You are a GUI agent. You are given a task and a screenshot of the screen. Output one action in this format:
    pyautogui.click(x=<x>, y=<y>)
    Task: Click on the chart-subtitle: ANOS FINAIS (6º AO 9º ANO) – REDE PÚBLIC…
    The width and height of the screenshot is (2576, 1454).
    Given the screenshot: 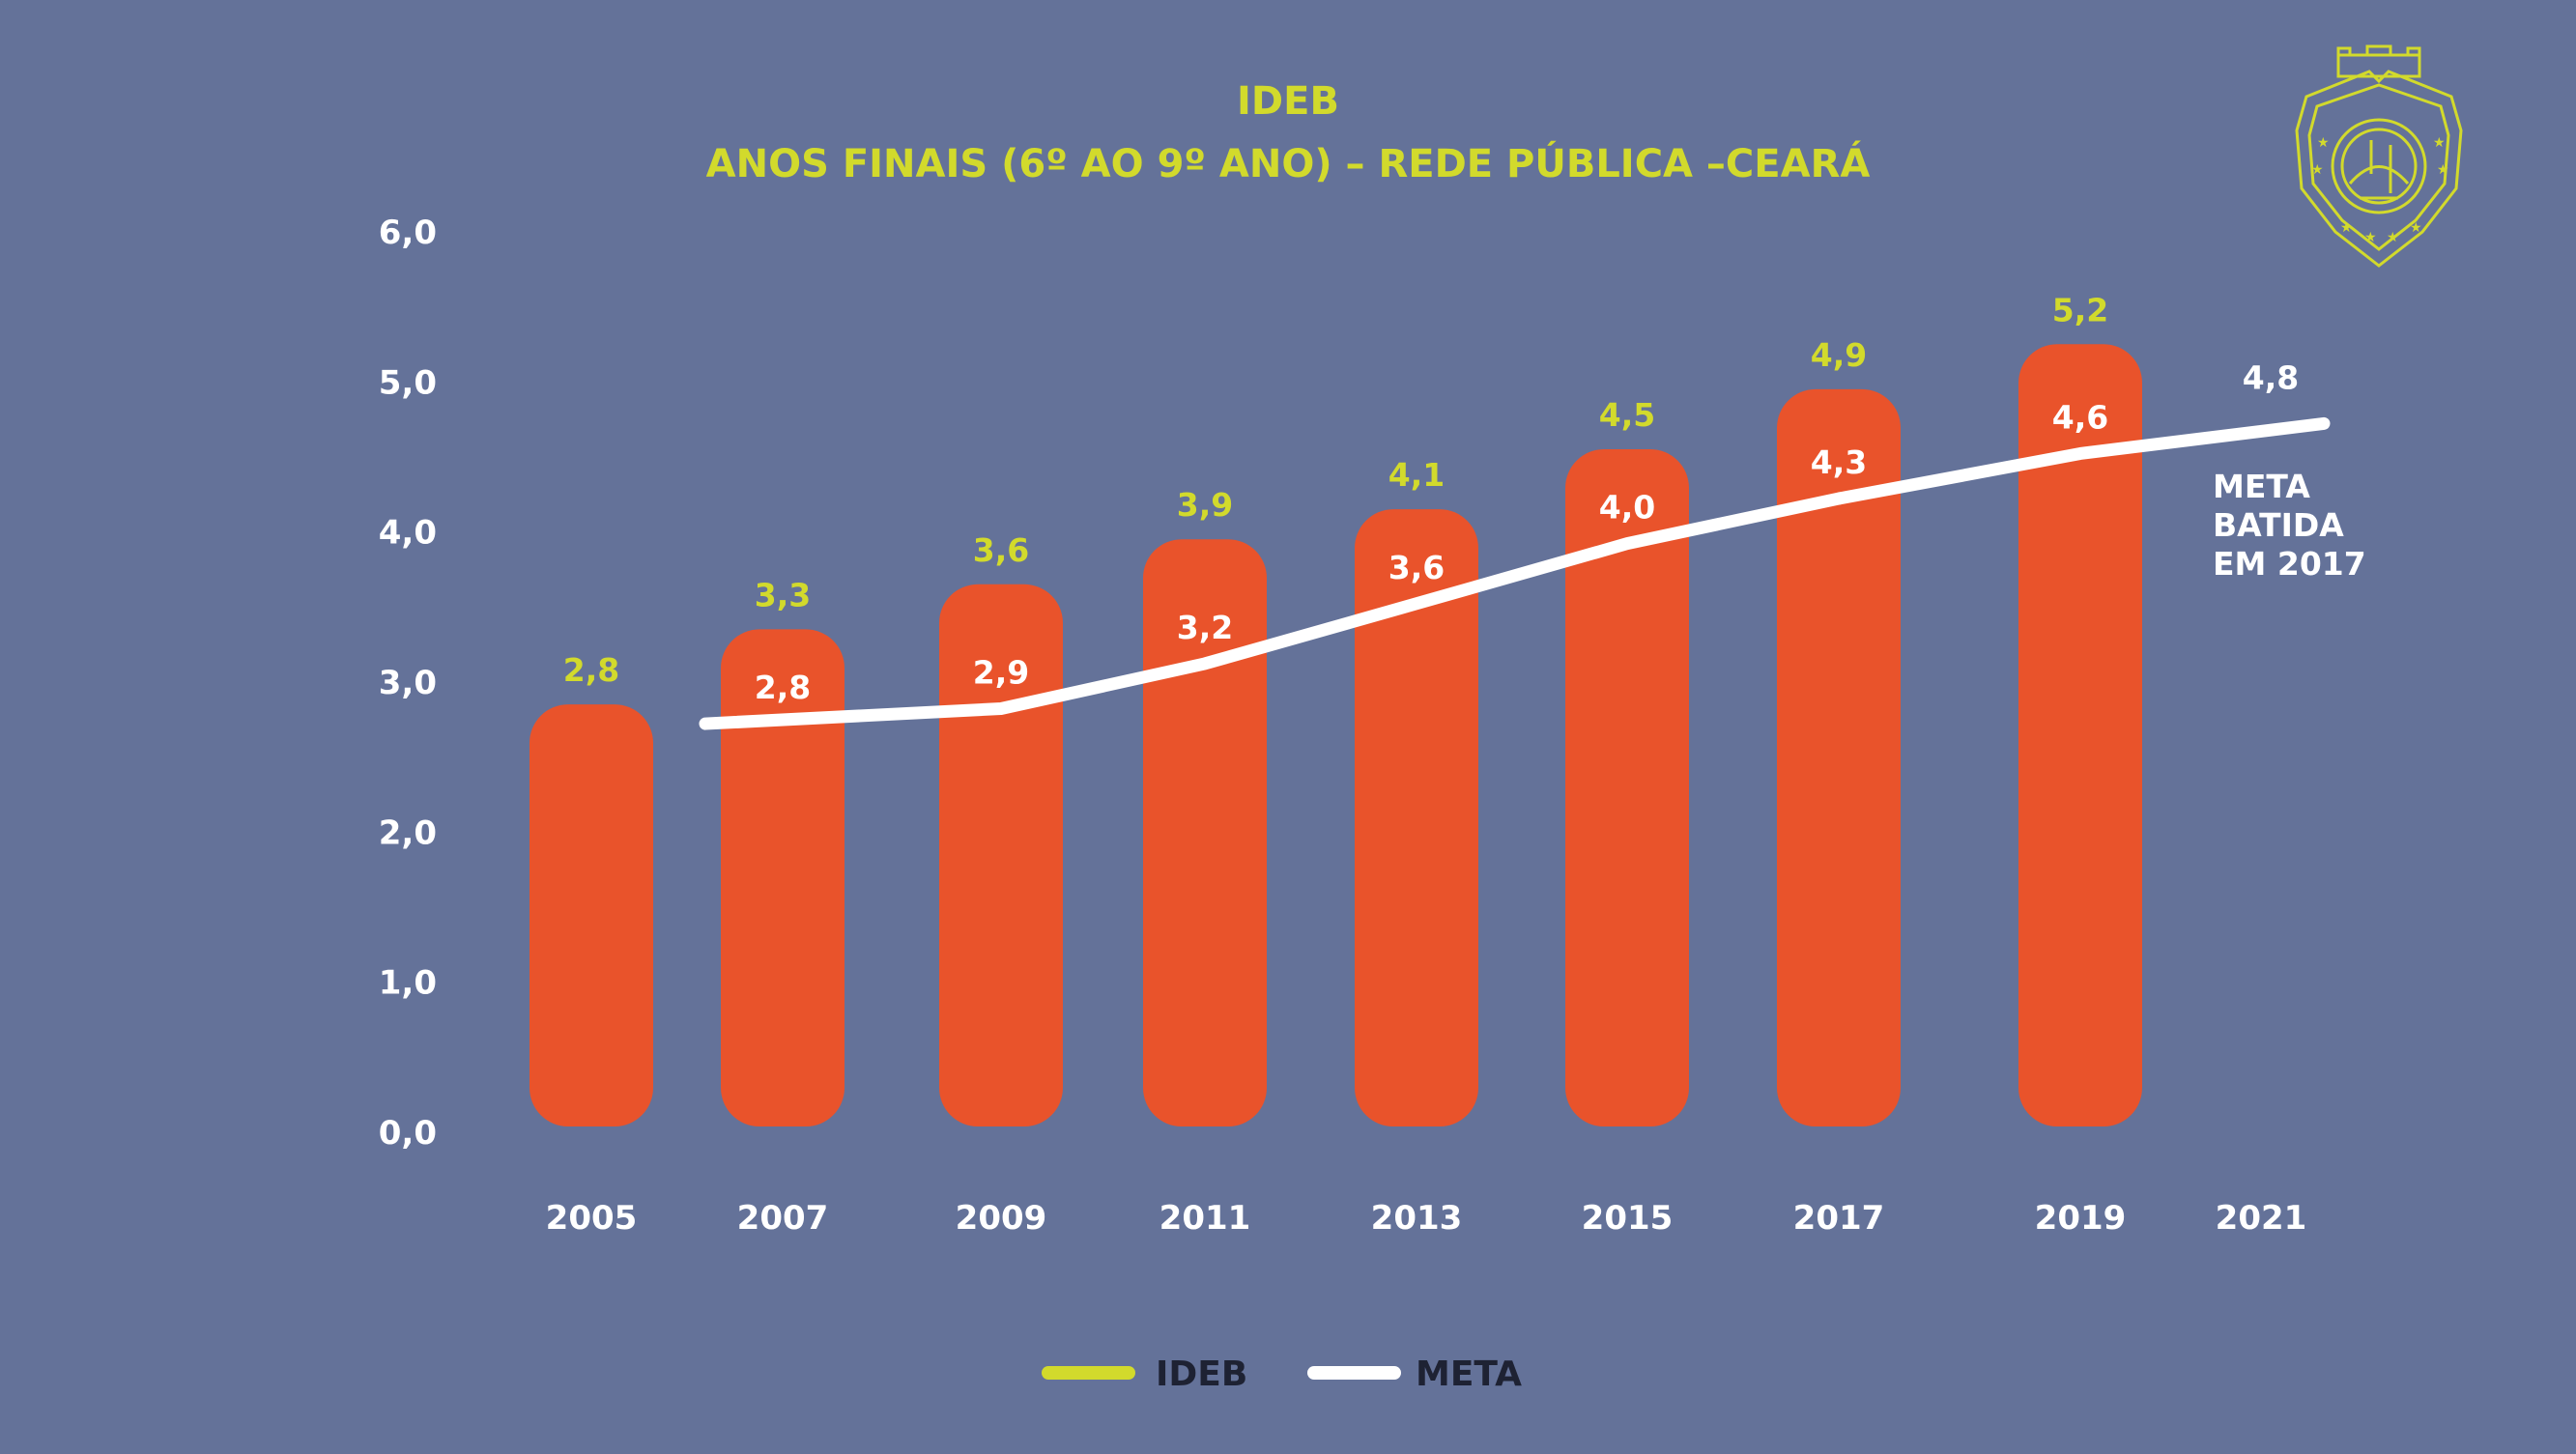 What is the action you would take?
    pyautogui.click(x=1289, y=163)
    